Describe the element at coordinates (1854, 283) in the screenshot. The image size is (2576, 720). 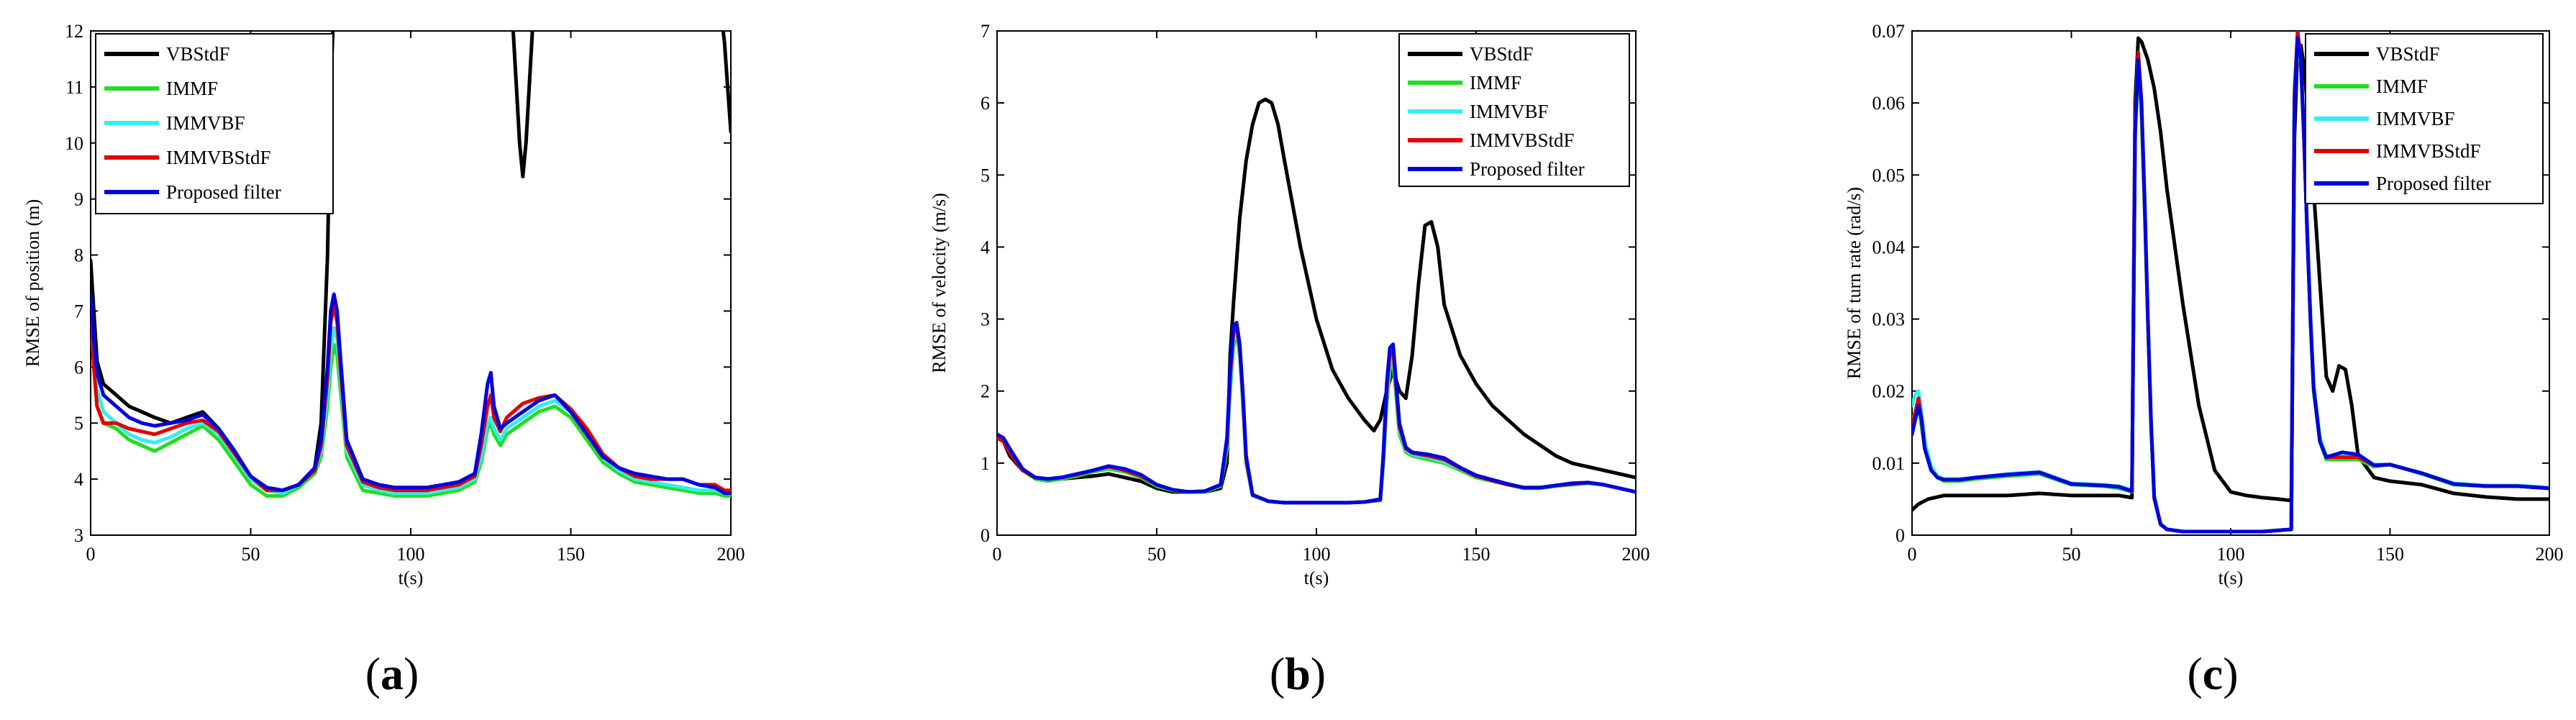
I see `y-axis-label: RMSE of turn rate (rad/s)` at that location.